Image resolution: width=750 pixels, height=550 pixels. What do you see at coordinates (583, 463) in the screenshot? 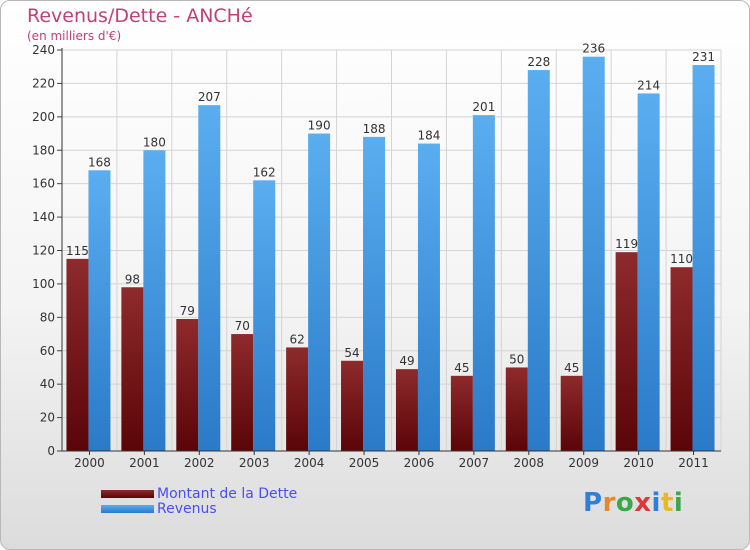
I see `x-tick-label: 2009` at bounding box center [583, 463].